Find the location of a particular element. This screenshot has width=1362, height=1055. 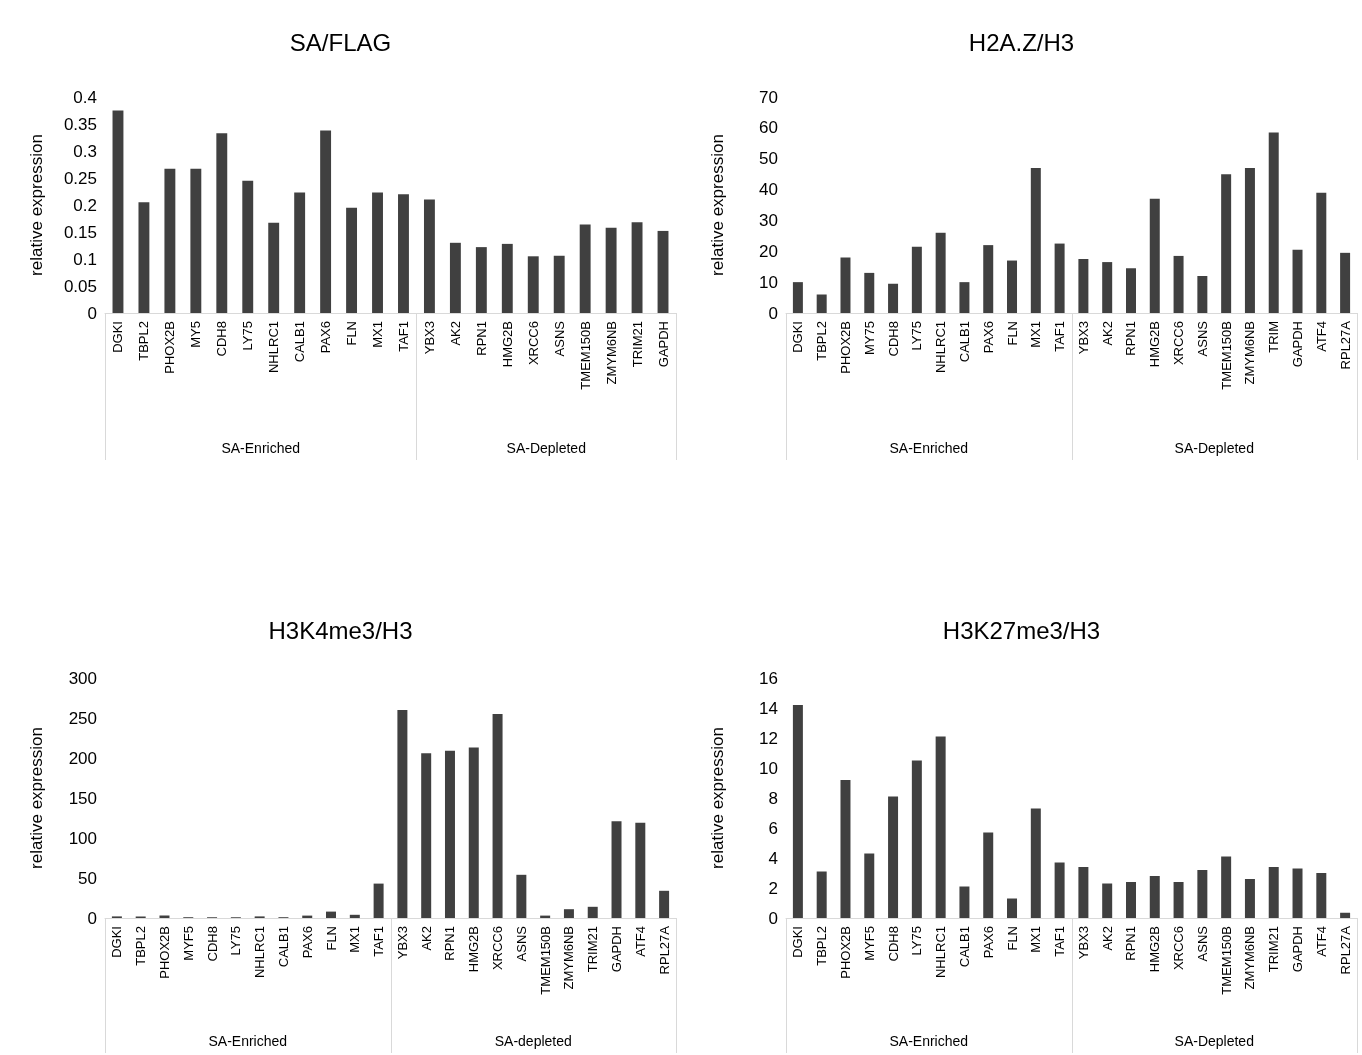

x-tick-label: HMG2B is located at coordinates (1155, 344).